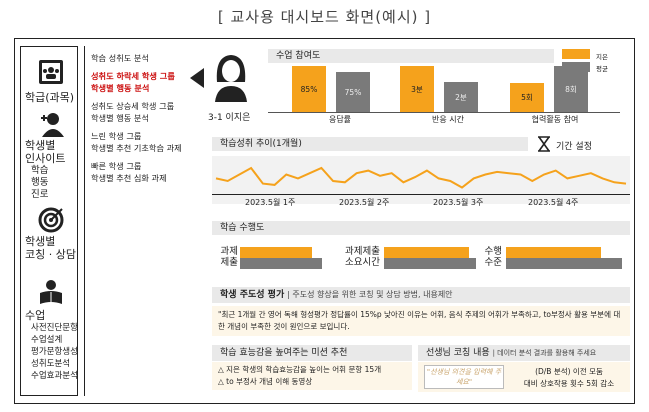 This screenshot has height=412, width=649. Describe the element at coordinates (298, 56) in the screenshot. I see `participation-title: 수업 참여도` at that location.